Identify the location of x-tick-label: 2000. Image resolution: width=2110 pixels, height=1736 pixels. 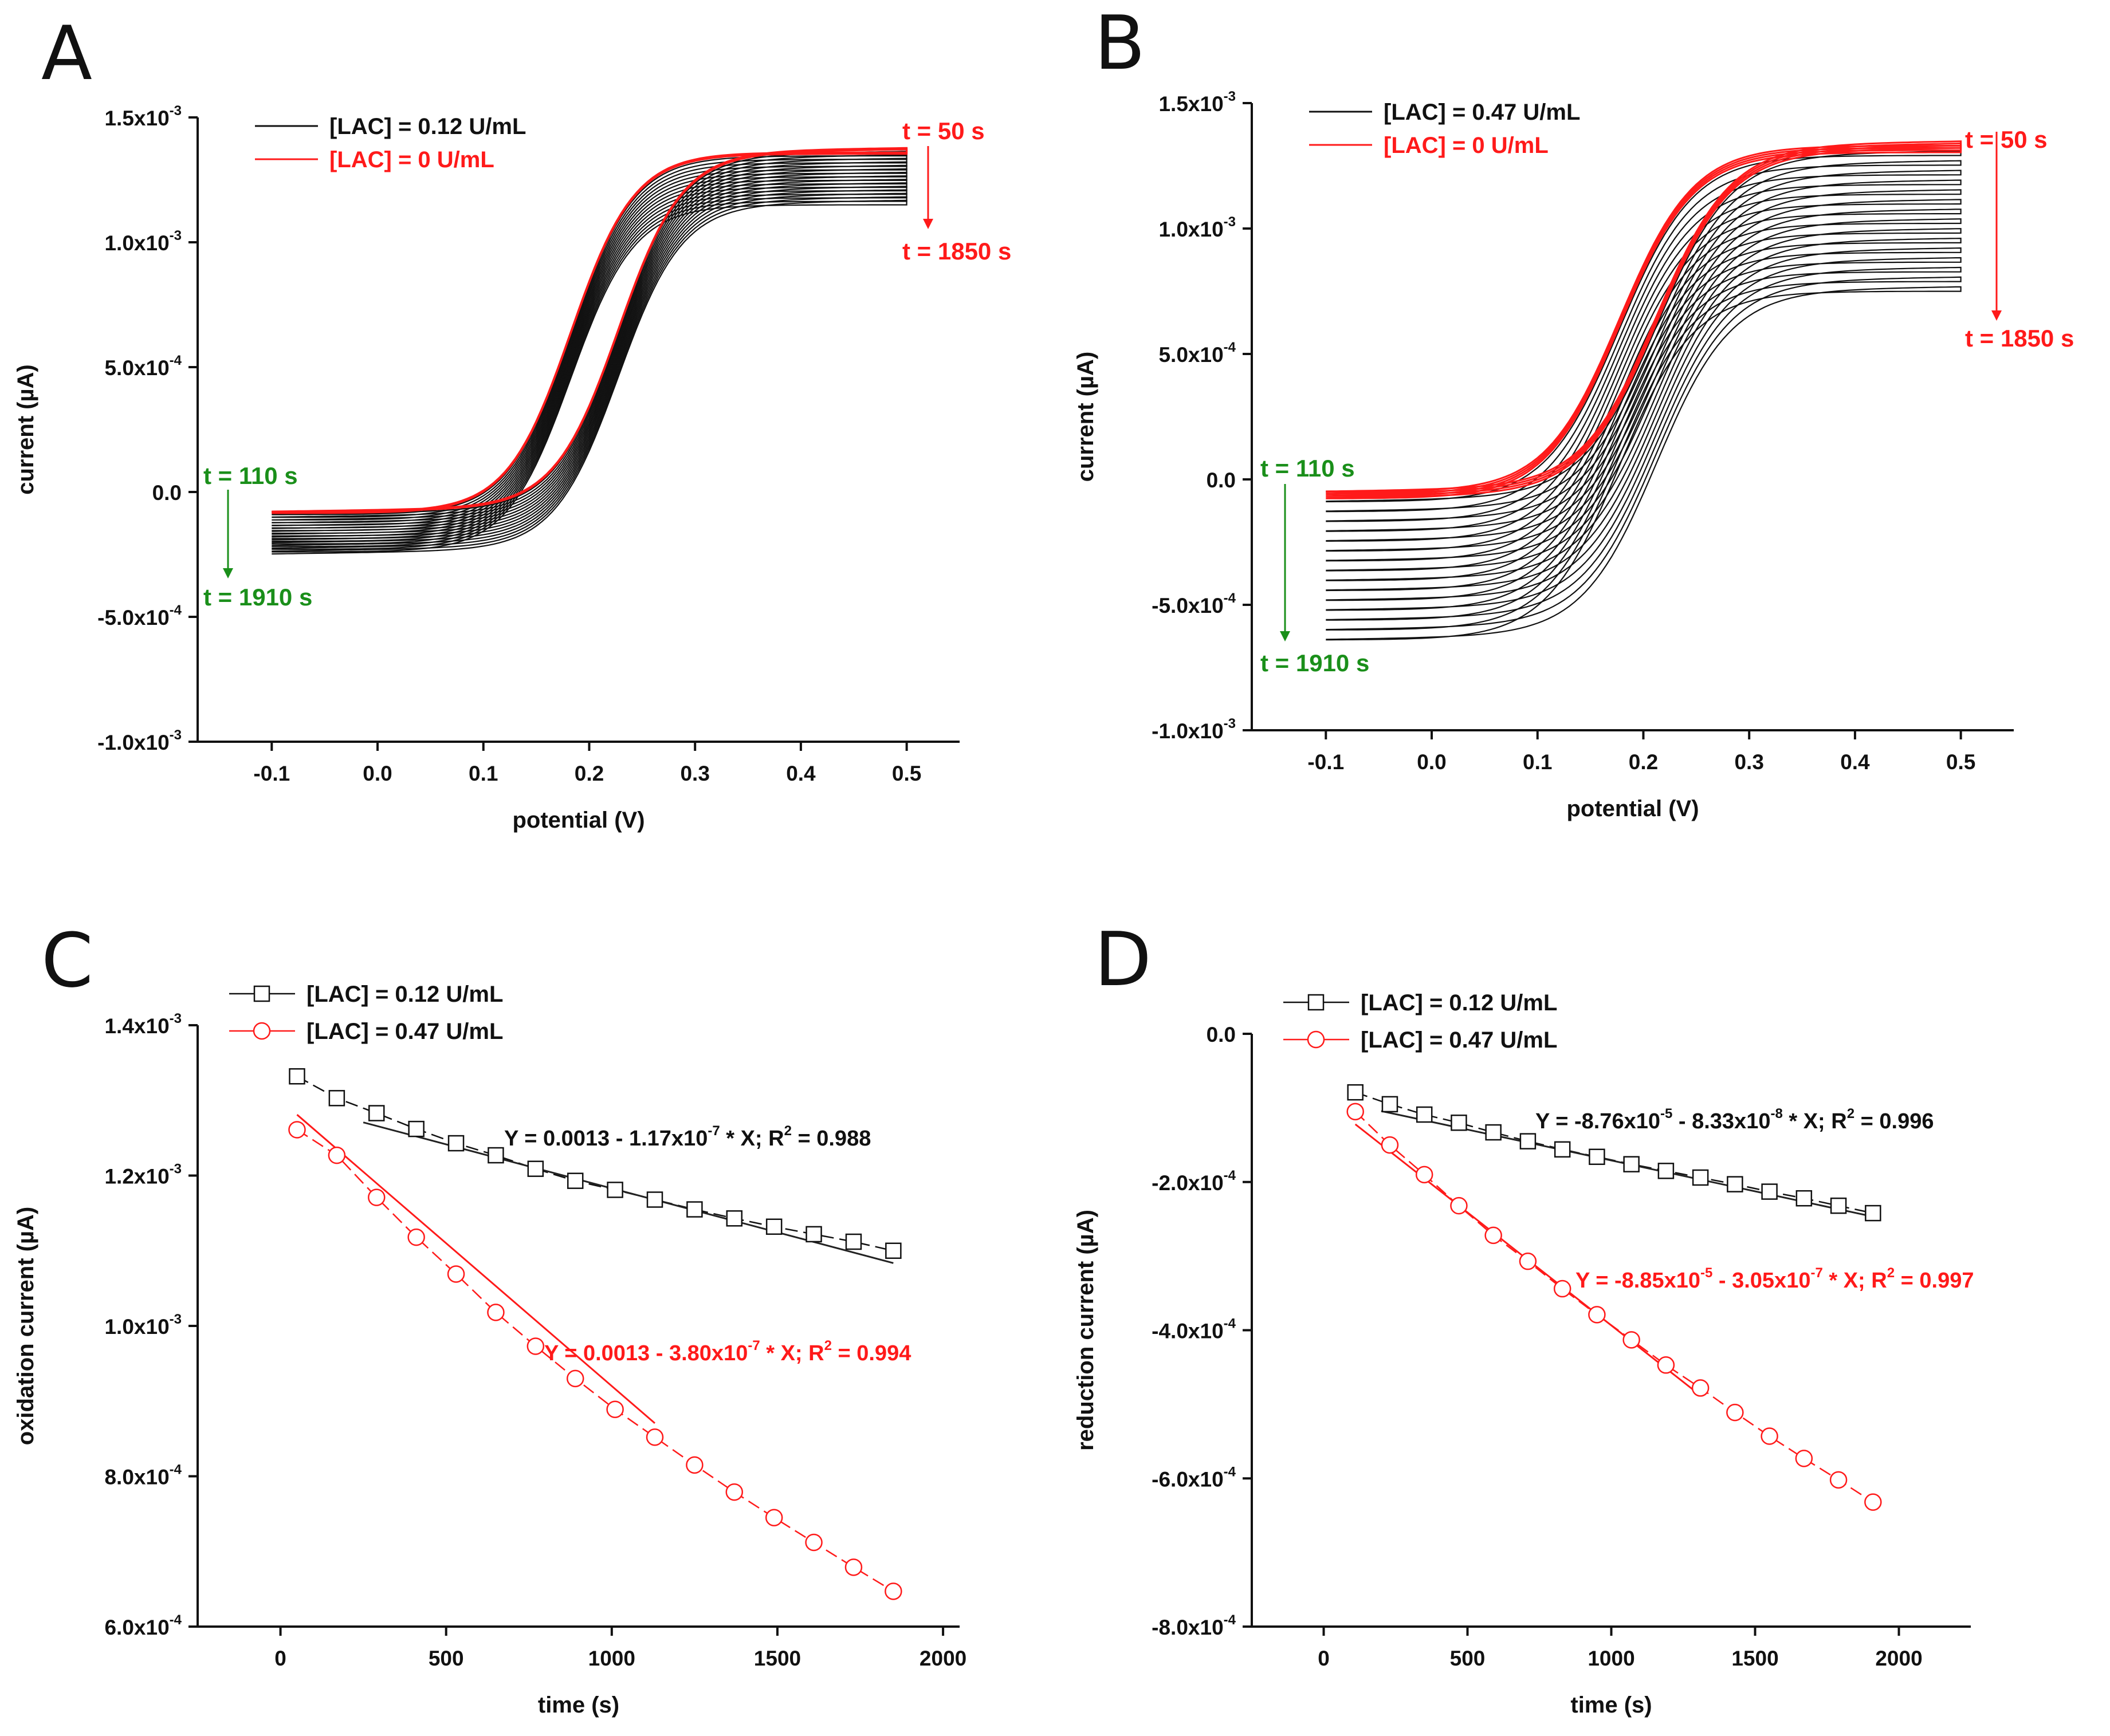
(1898, 1658).